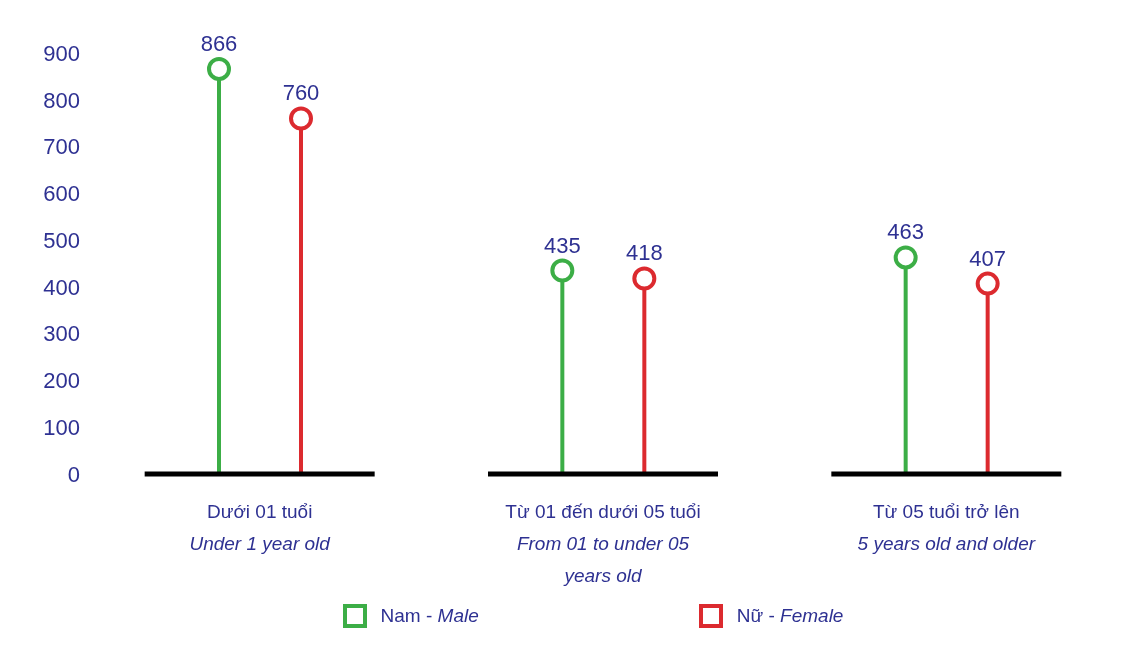 The width and height of the screenshot is (1136, 647). I want to click on y-tick-label: 800, so click(61, 100).